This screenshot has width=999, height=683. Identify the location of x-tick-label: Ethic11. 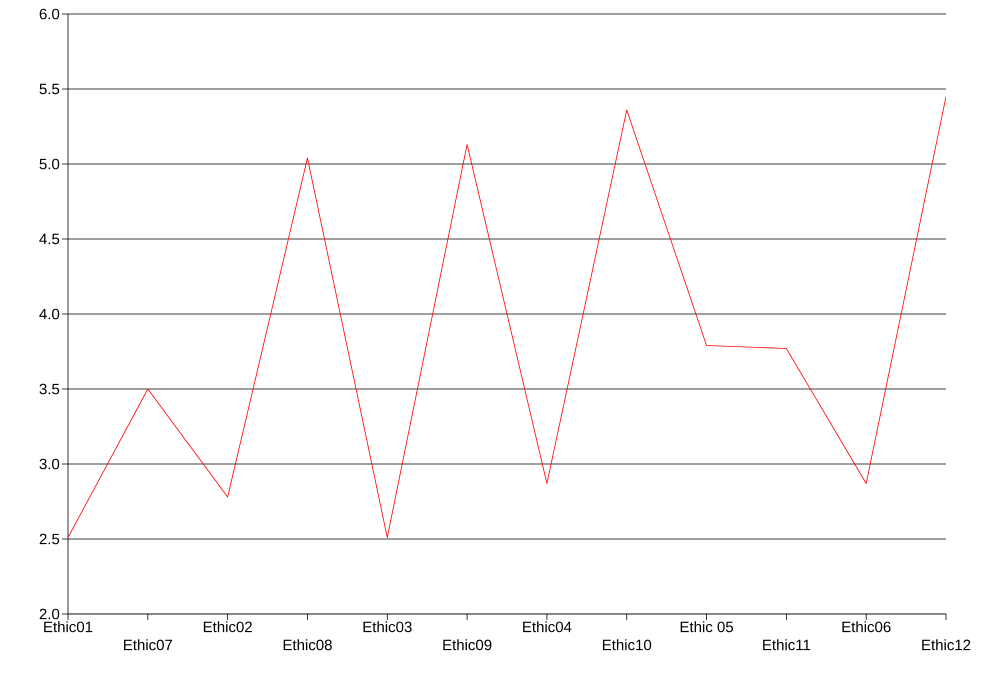
(786, 644).